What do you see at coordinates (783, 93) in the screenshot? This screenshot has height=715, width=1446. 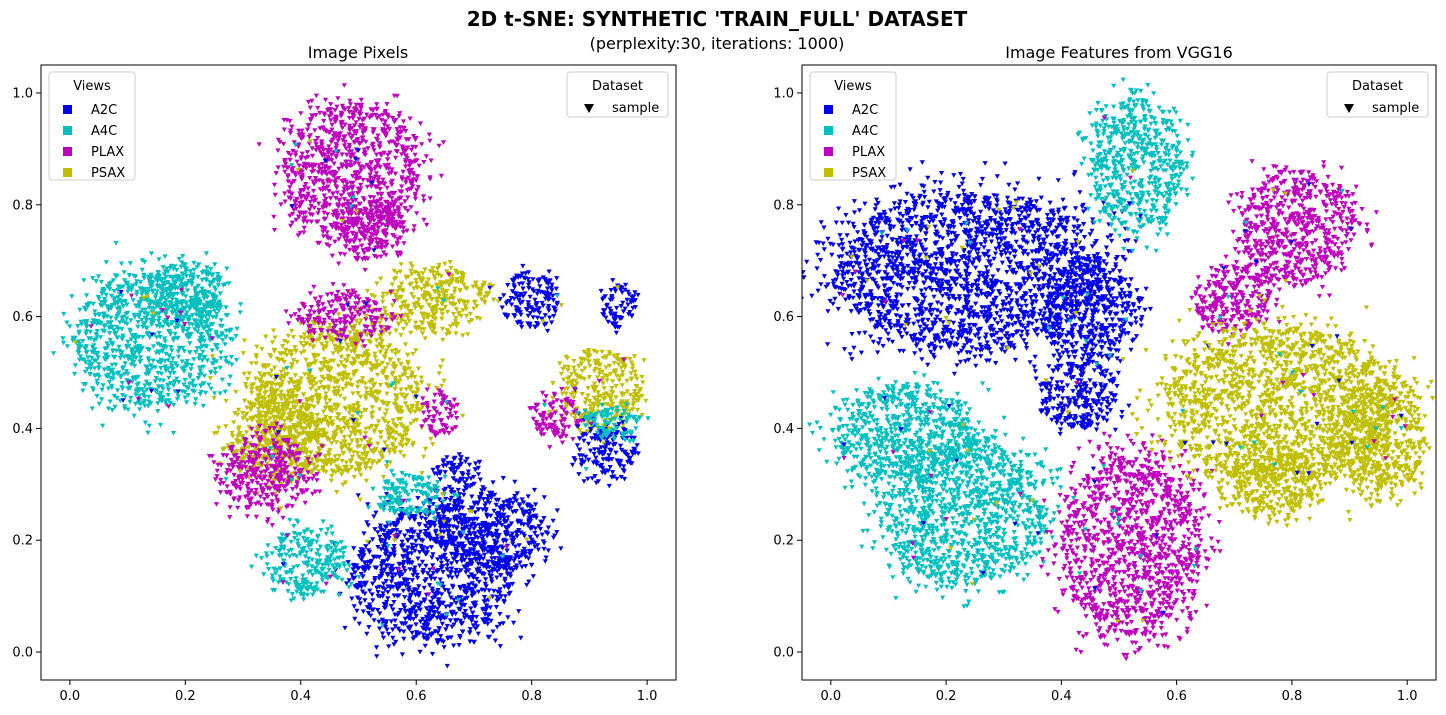 I see `y-tick-label: 1.0` at bounding box center [783, 93].